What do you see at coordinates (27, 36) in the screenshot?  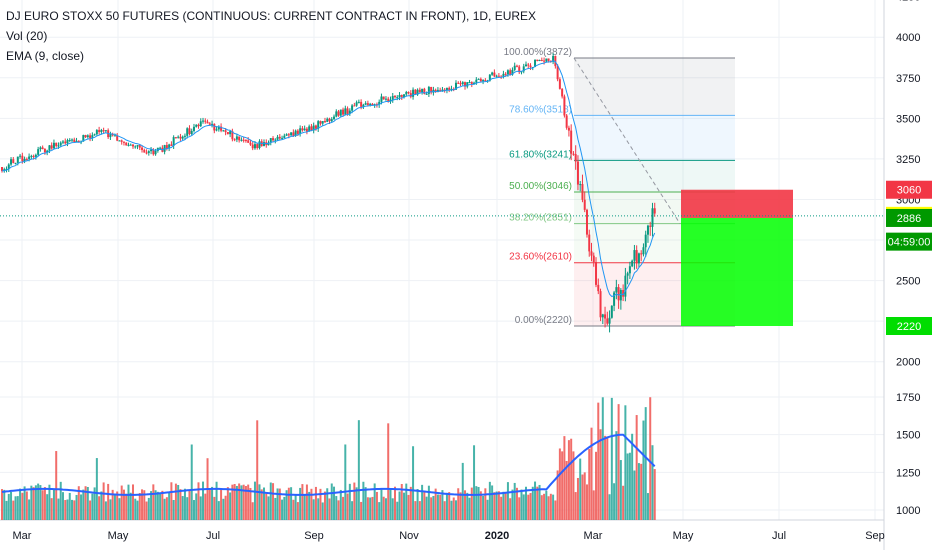 I see `indicator-volume: Vol (20)` at bounding box center [27, 36].